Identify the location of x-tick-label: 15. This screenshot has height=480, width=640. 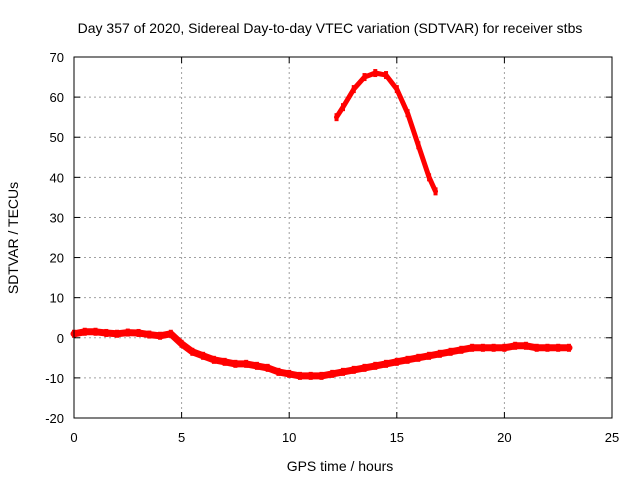
(397, 437).